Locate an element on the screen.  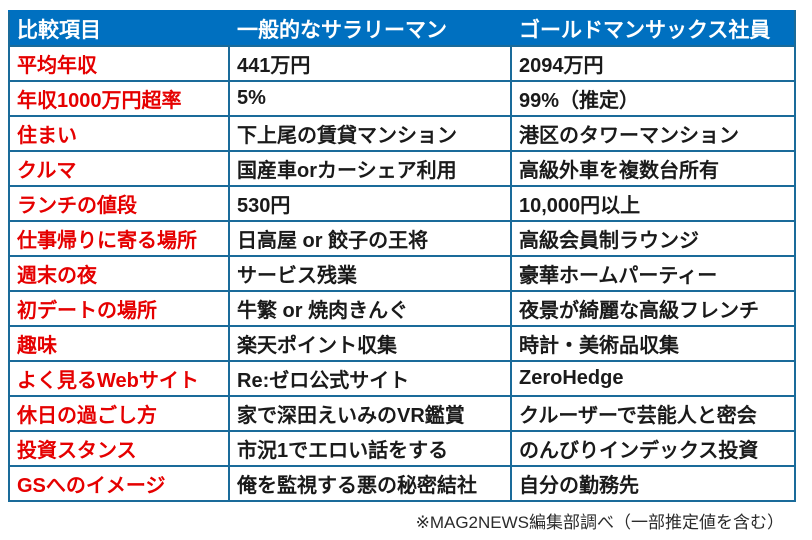
goldman-value: 2094万円 is located at coordinates (653, 63).